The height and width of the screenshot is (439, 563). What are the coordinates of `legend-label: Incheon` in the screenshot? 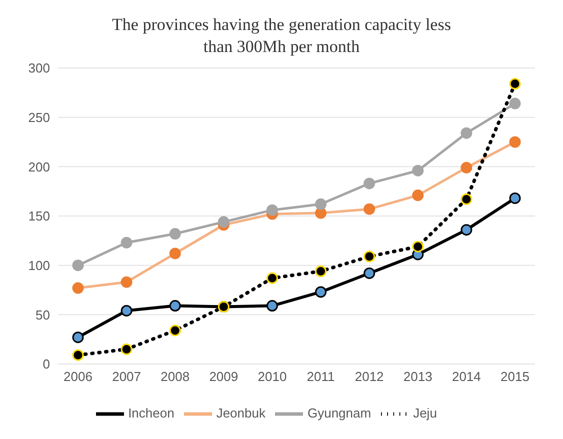 It's located at (151, 412).